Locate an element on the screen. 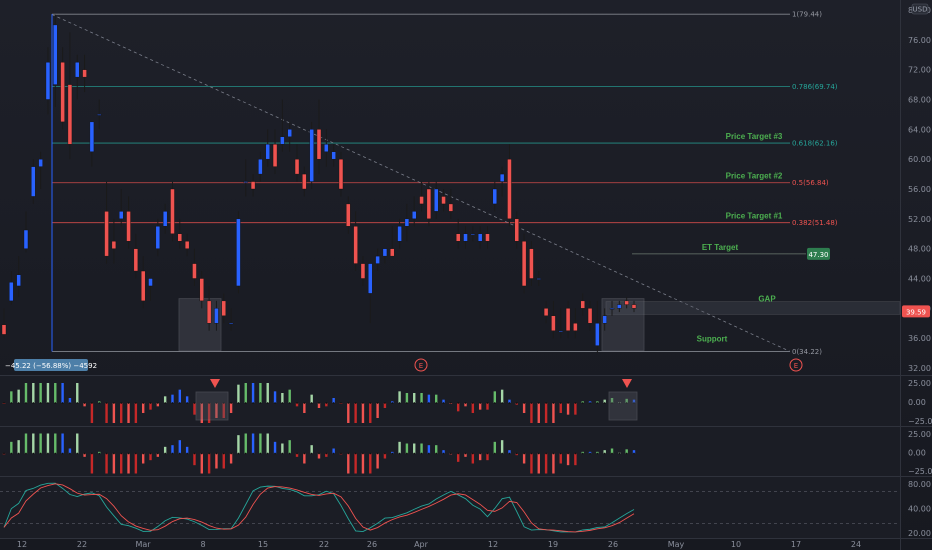  et-target-value: 47.30 is located at coordinates (818, 255).